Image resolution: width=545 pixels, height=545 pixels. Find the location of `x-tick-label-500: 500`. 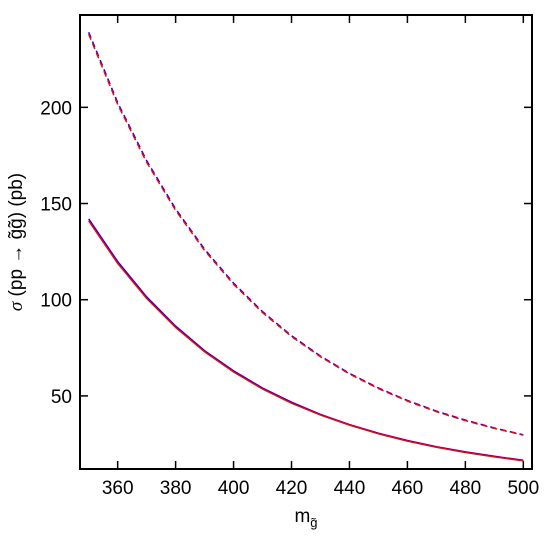

x-tick-label-500: 500 is located at coordinates (523, 488).